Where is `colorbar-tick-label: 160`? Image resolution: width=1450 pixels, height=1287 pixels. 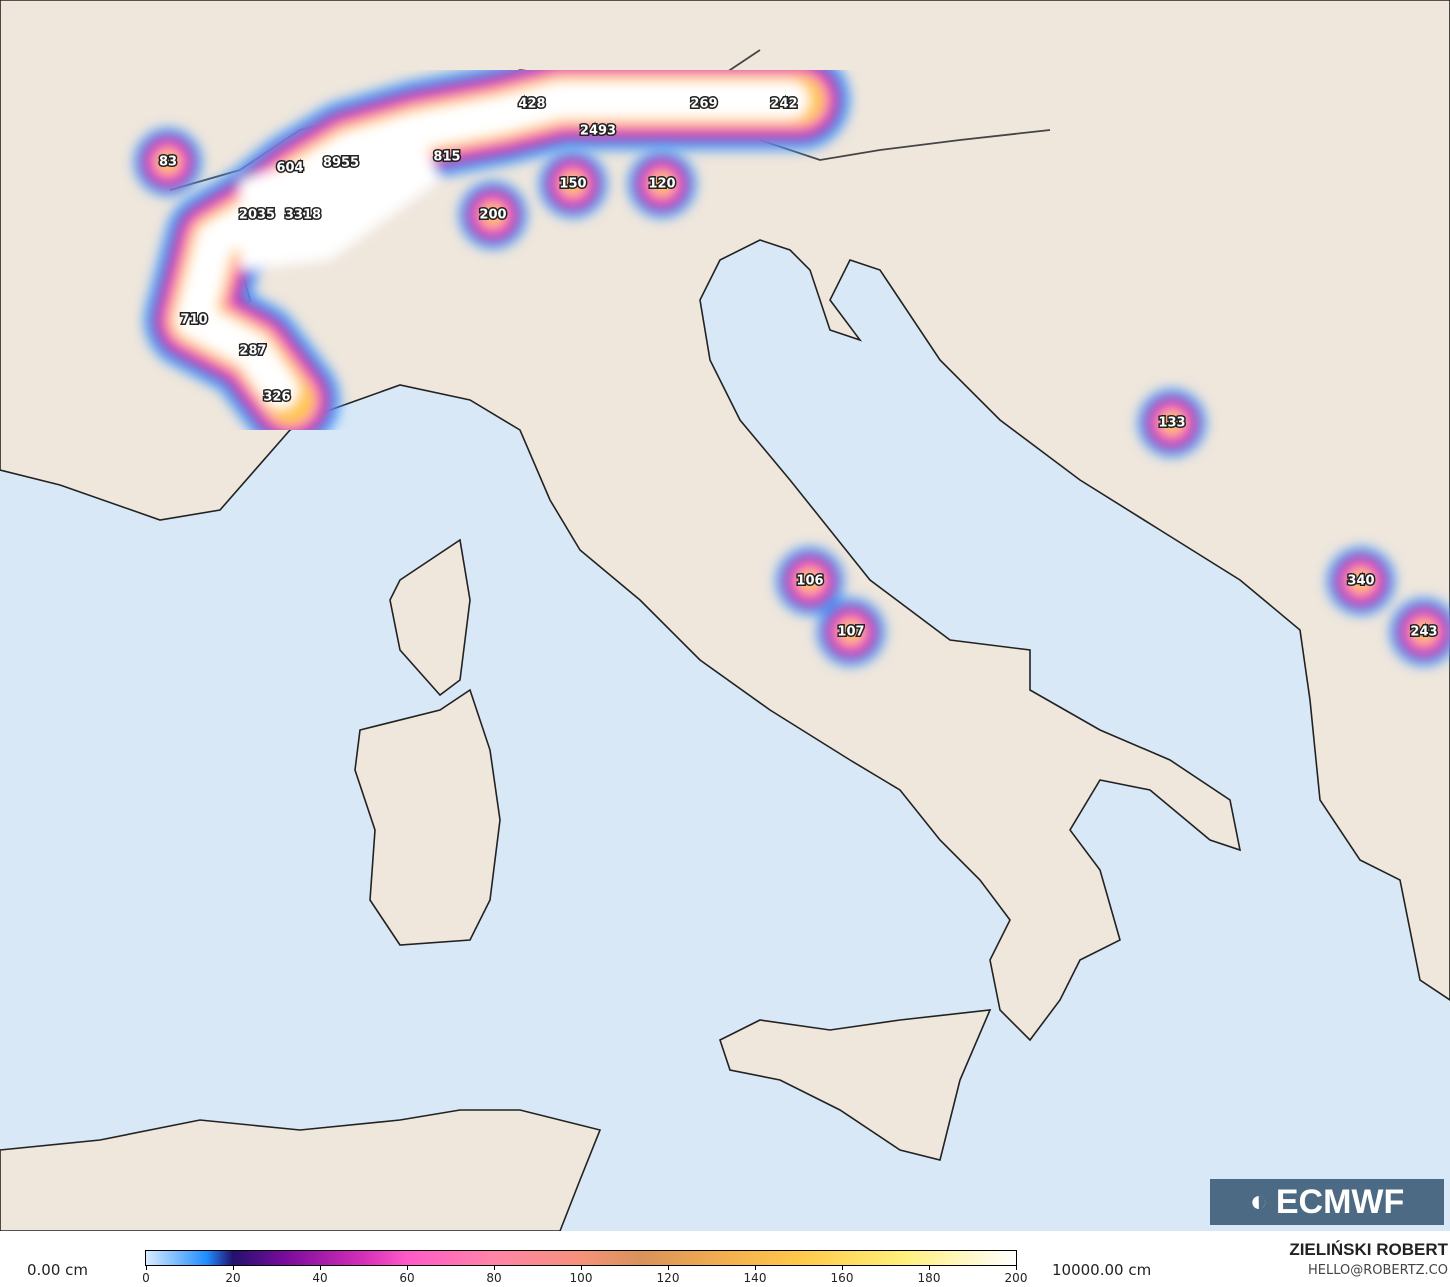 colorbar-tick-label: 160 is located at coordinates (842, 1278).